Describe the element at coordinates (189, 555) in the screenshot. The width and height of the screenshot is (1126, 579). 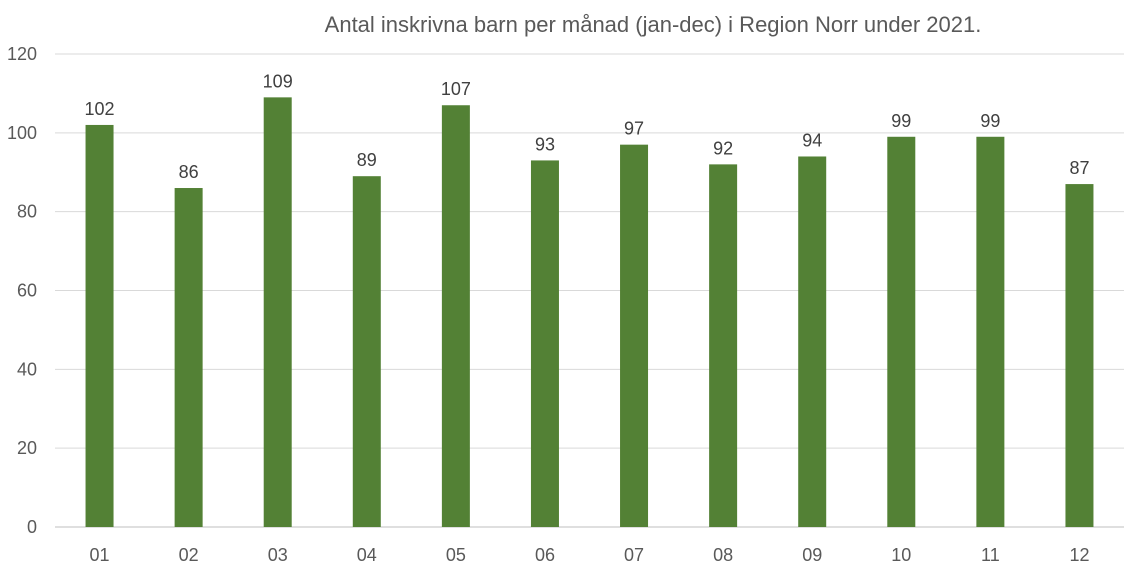
I see `x-tick-label: 02` at that location.